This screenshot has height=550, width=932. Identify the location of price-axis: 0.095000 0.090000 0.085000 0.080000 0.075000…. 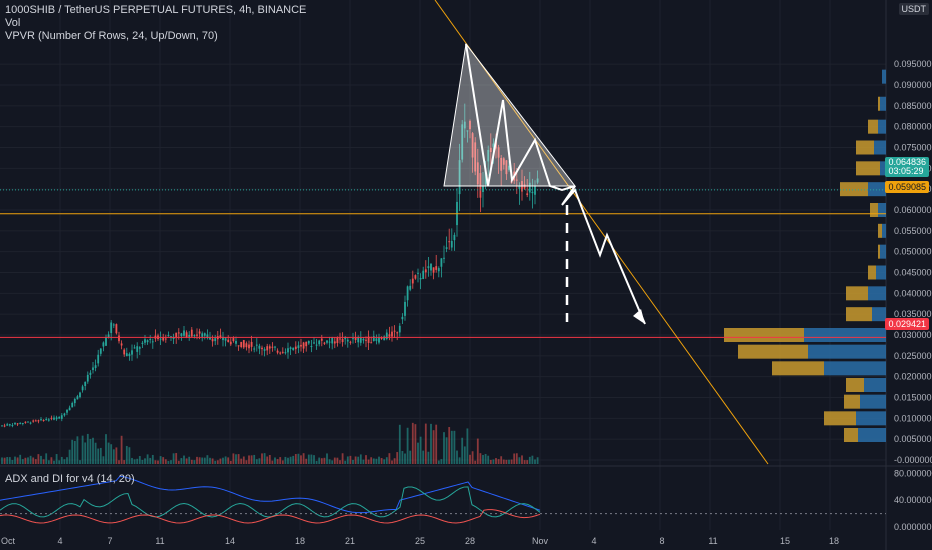
(913, 262).